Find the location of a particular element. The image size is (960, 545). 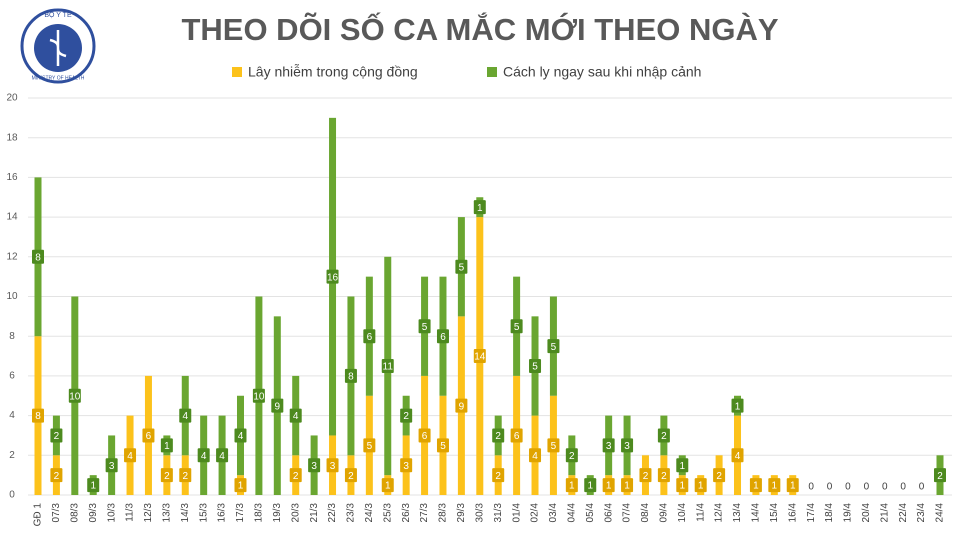

x-tick-label: 15/3 is located at coordinates (203, 513).